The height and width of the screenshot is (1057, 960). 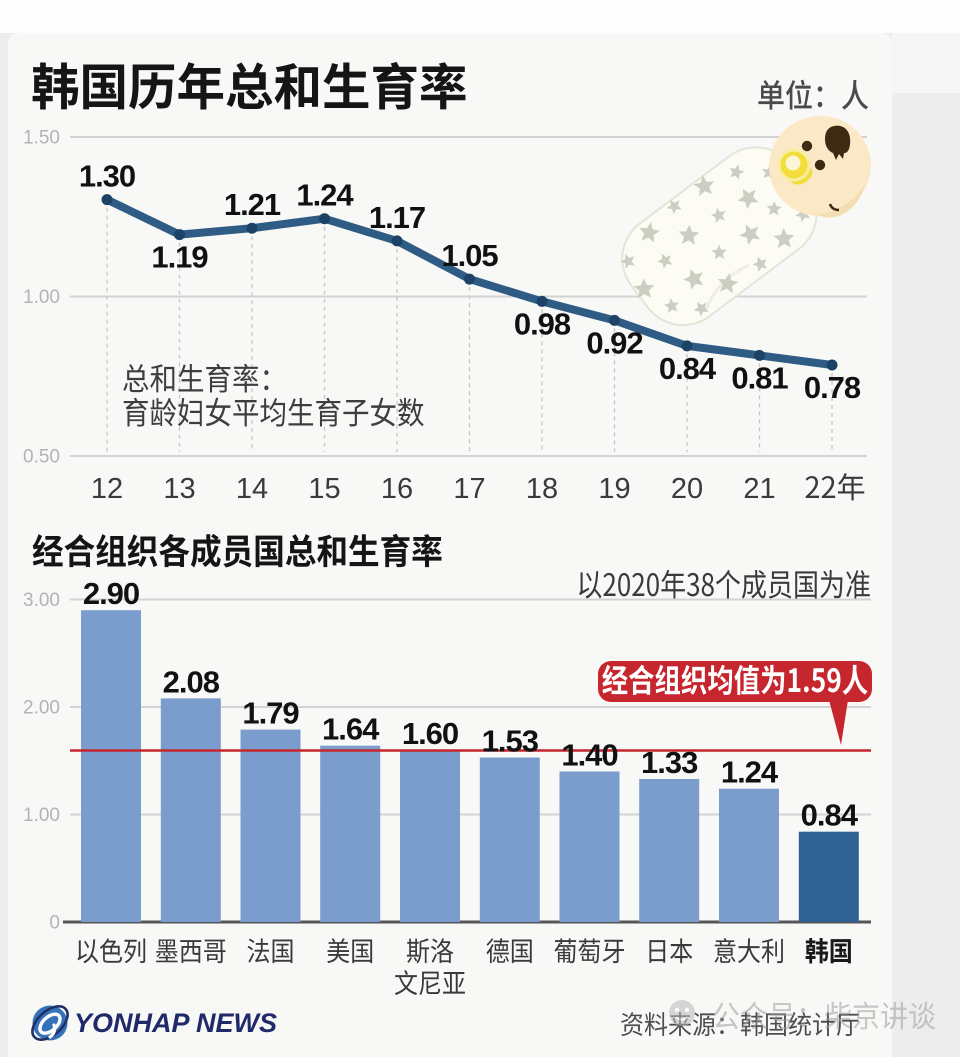 I want to click on svg-text: 14, so click(x=252, y=489).